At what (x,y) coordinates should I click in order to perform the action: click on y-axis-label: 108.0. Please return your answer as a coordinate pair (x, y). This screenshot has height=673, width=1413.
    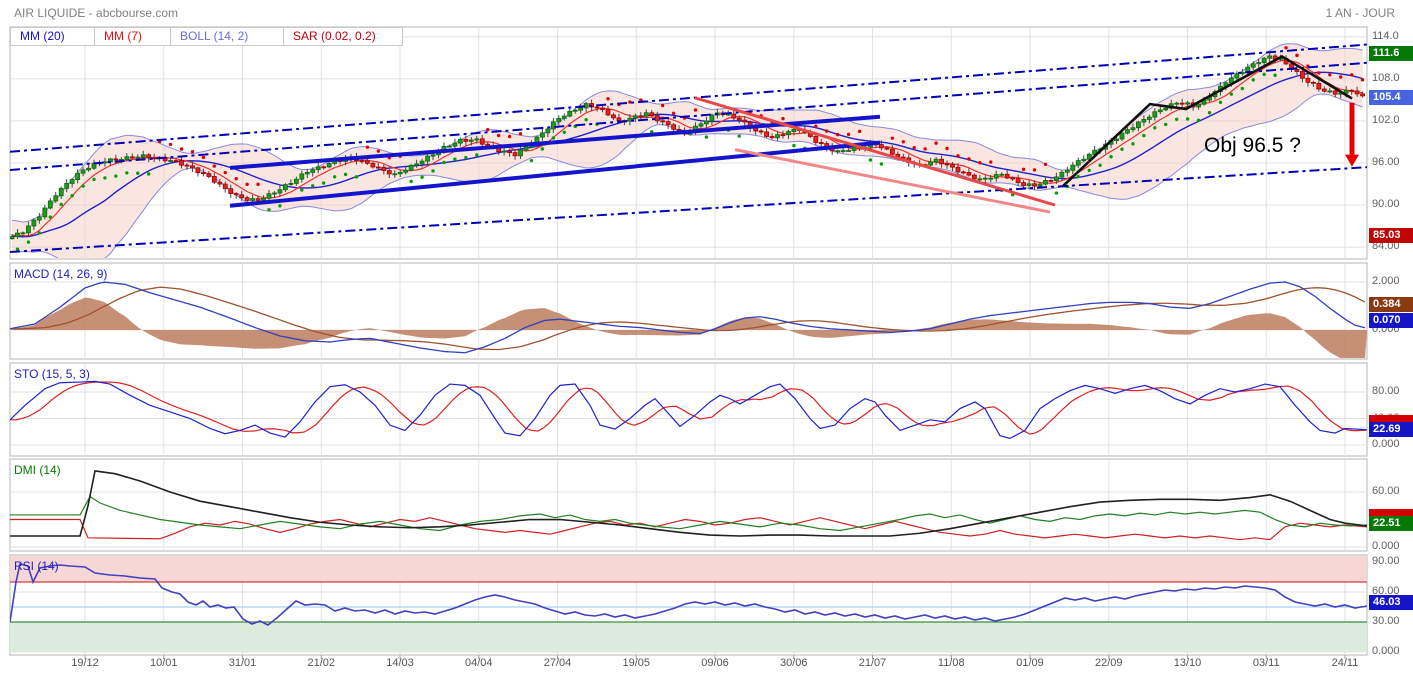
    Looking at the image, I should click on (1386, 77).